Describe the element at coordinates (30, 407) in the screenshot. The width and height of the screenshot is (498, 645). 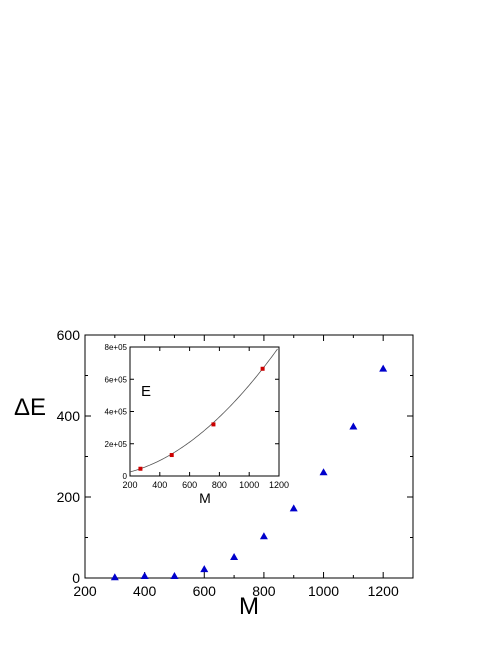
I see `main-y-axis-title: ΔE` at that location.